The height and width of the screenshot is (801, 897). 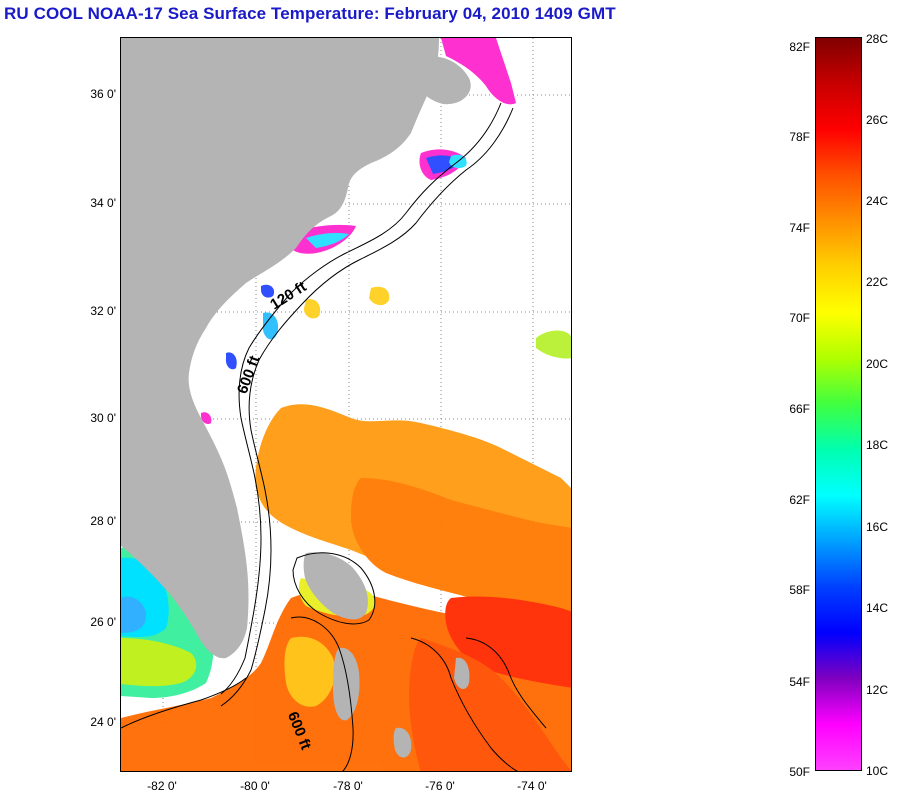 I want to click on colorbar-c-16: 16C, so click(x=877, y=527).